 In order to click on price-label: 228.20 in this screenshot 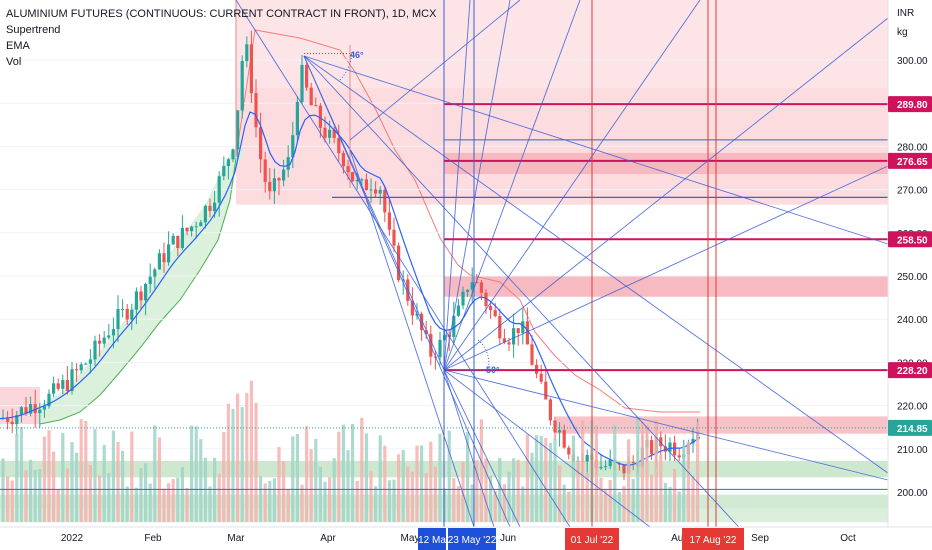, I will do `click(912, 371)`.